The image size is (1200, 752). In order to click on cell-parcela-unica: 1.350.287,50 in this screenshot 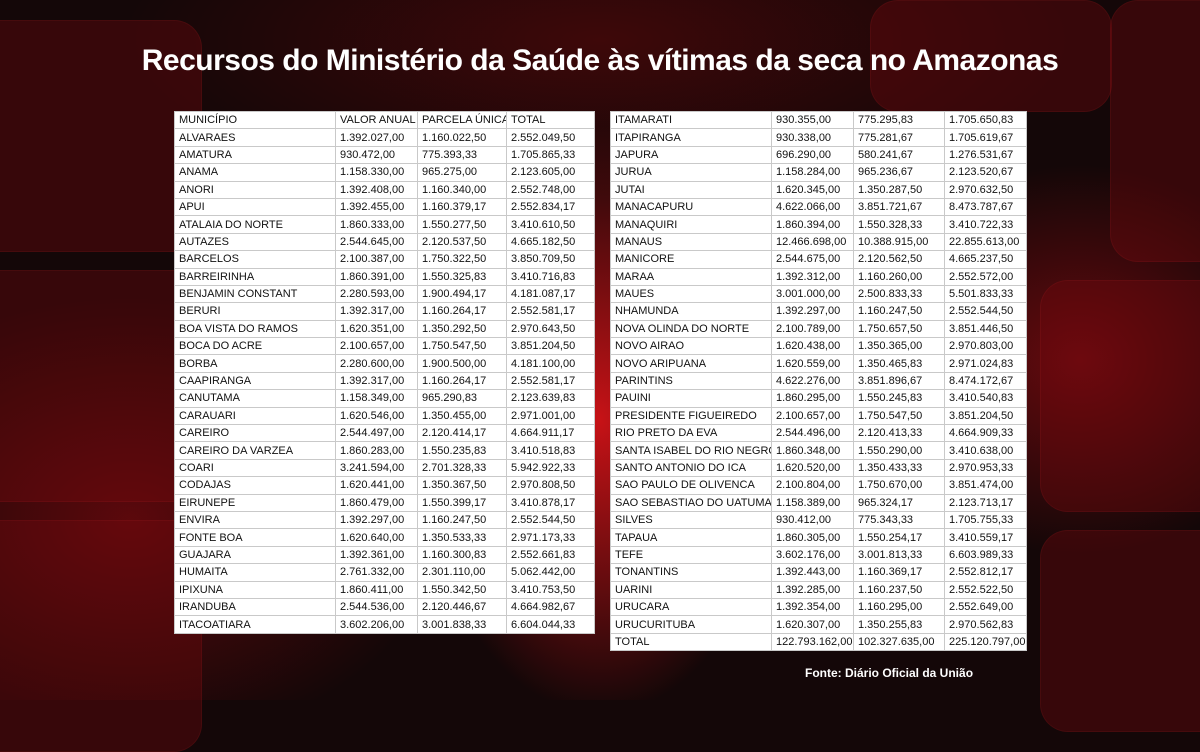, I will do `click(899, 189)`.